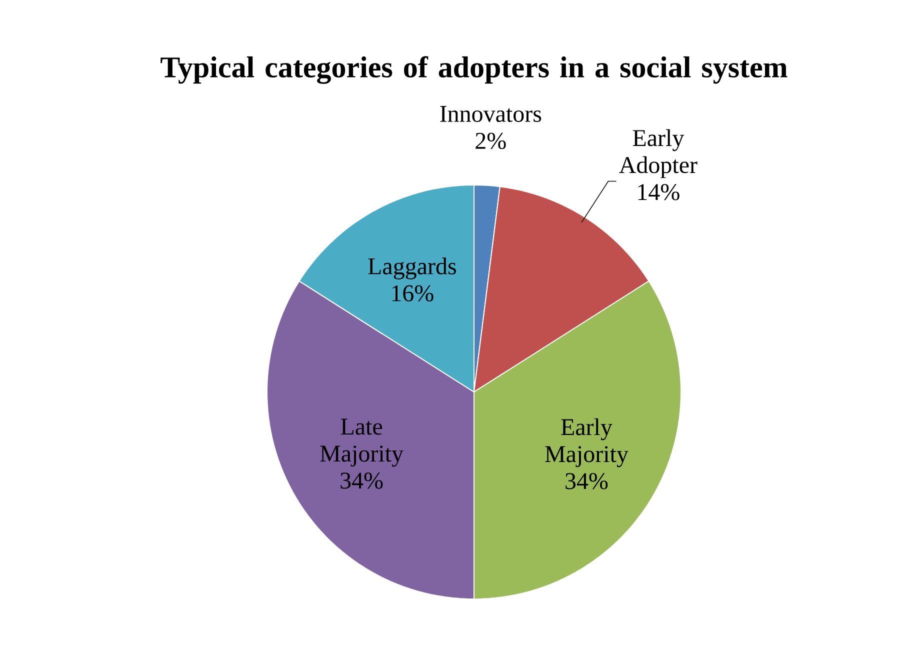 The height and width of the screenshot is (655, 924). I want to click on data-label: 14%, so click(659, 192).